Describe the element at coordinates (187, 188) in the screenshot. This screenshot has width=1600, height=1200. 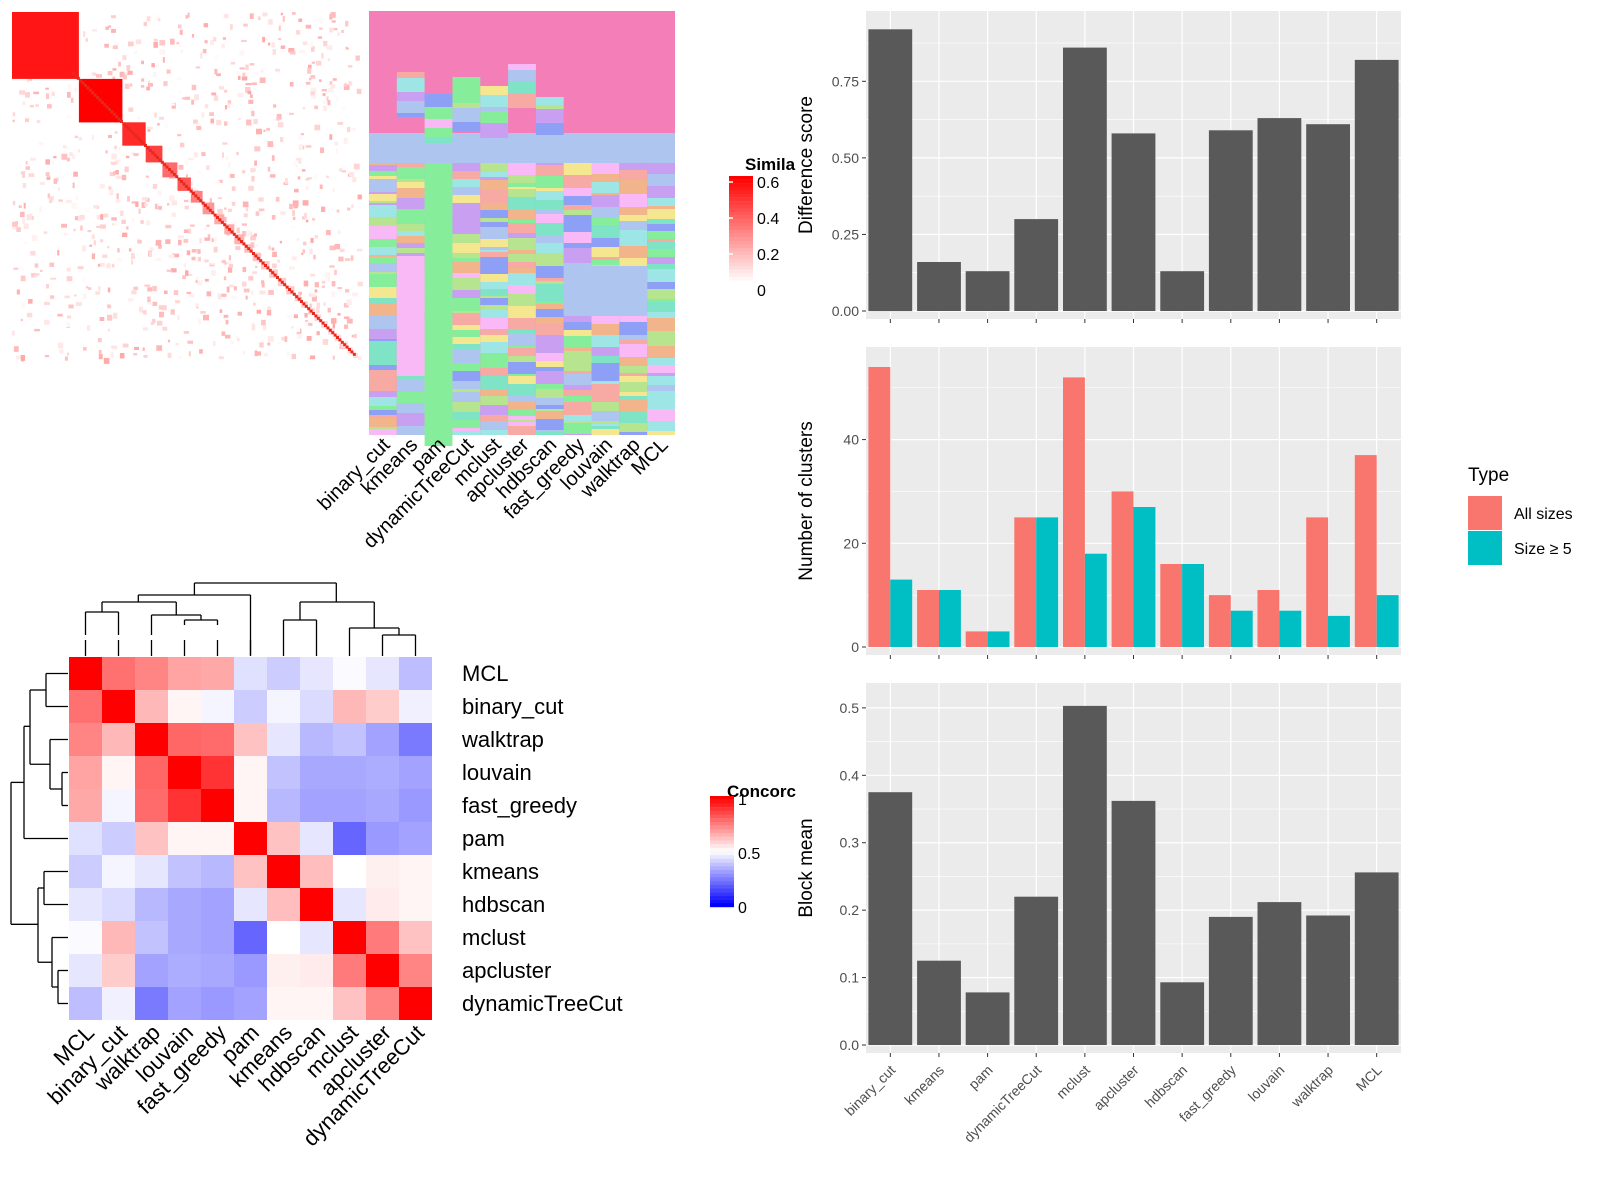
I see `similarity-noise` at that location.